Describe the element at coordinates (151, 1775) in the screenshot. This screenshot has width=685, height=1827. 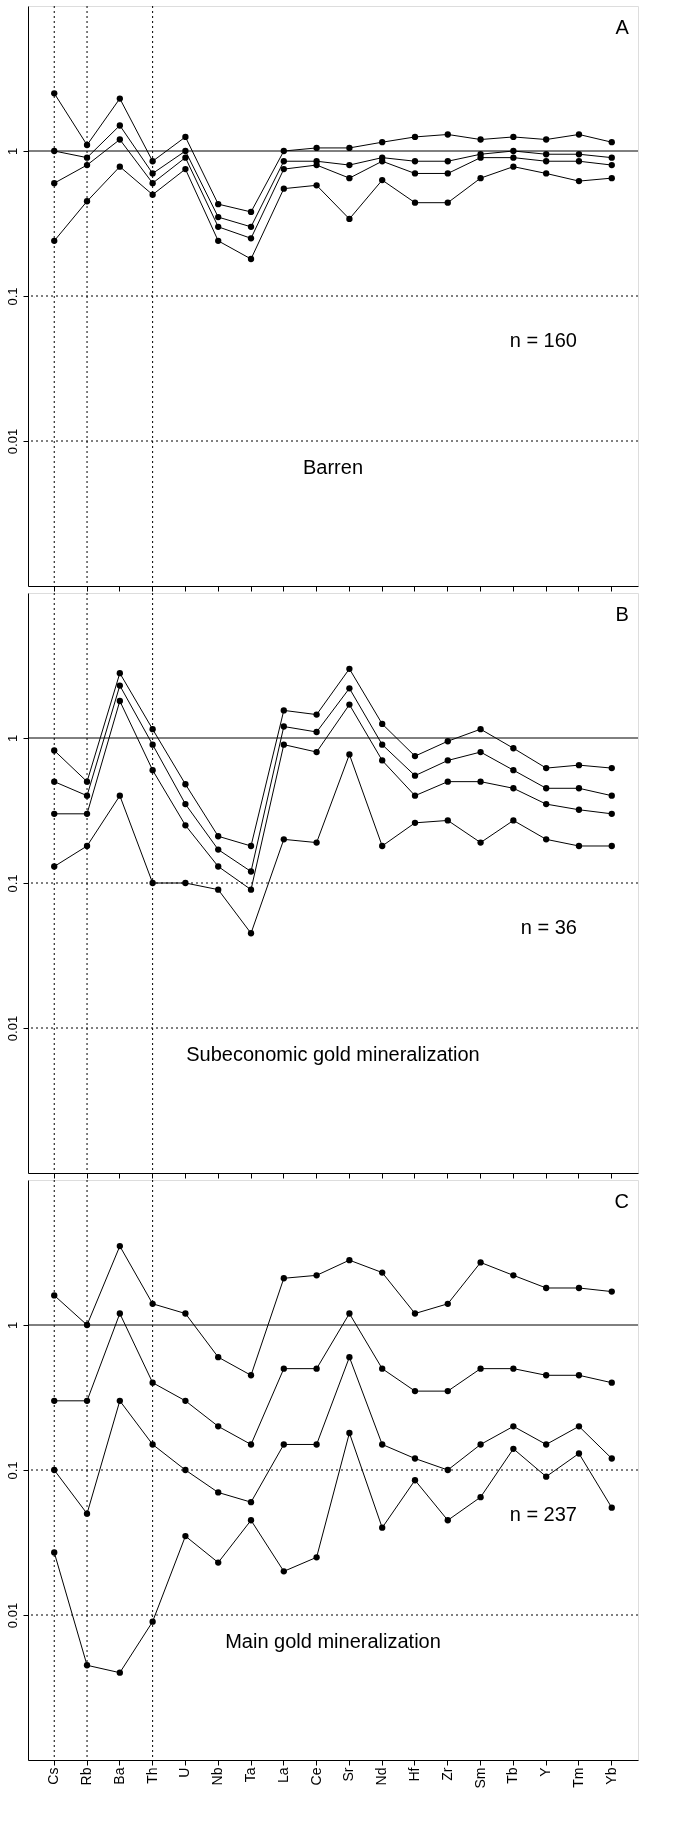
I see `x-tick-label: Th` at that location.